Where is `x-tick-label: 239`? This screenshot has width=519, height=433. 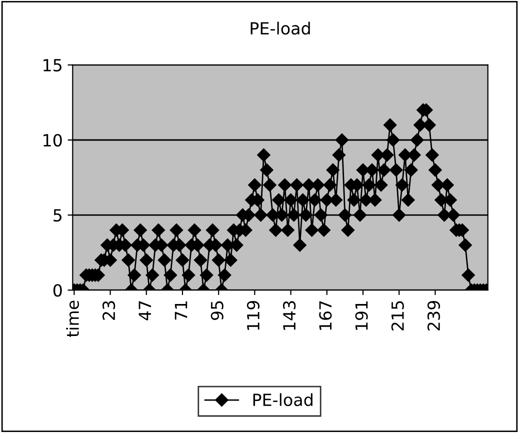
x-tick-label: 239 is located at coordinates (433, 315).